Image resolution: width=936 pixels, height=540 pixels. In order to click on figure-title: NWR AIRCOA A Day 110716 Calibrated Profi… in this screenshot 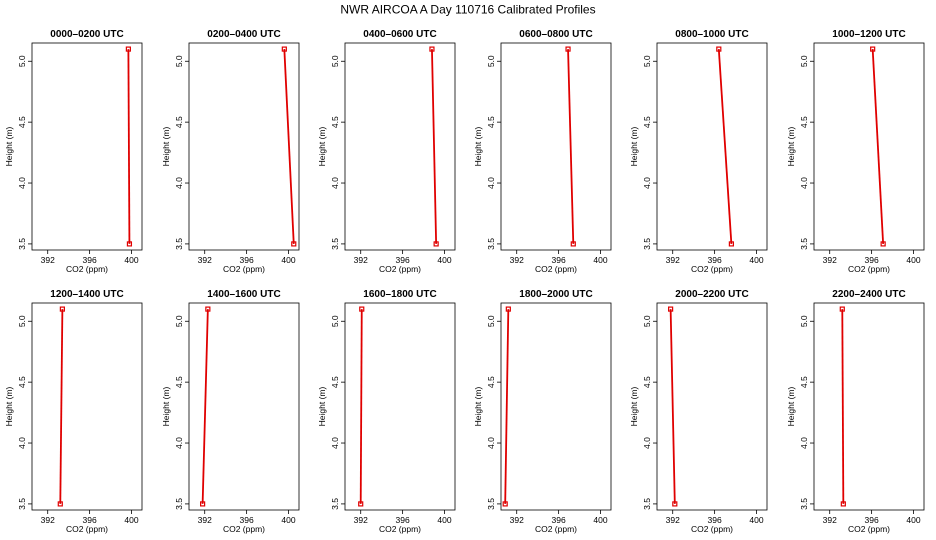, I will do `click(467, 10)`.